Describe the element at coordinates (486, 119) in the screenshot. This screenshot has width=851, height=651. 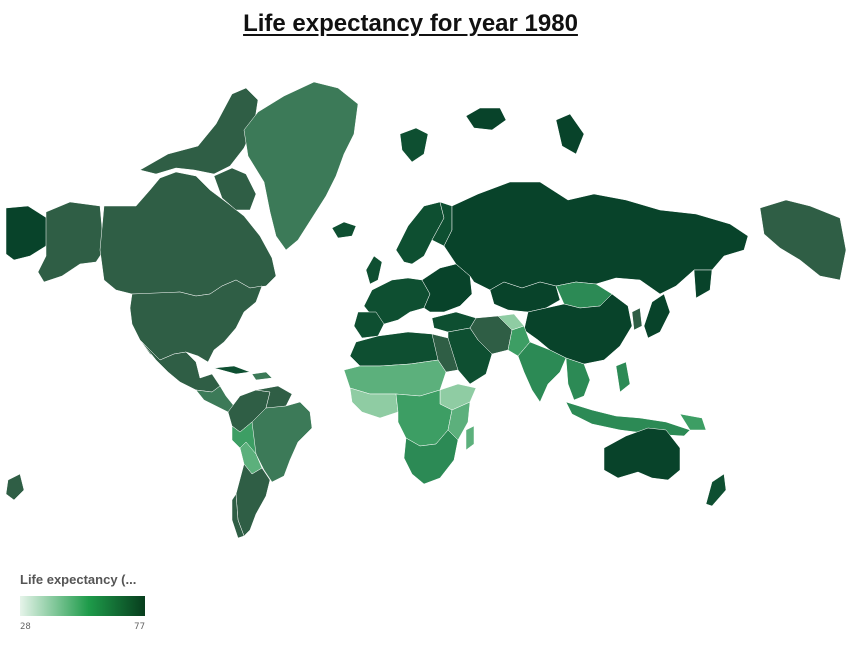
I see `region-svalbard` at that location.